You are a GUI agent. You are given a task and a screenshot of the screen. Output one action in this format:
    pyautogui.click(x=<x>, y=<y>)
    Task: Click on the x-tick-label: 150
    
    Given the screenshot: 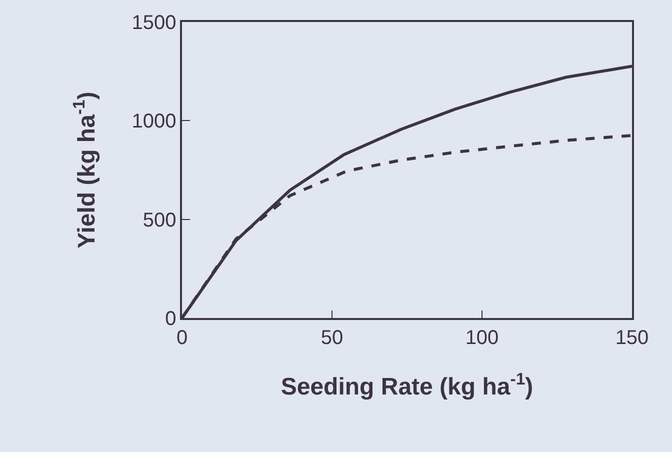 What is the action you would take?
    pyautogui.click(x=632, y=337)
    